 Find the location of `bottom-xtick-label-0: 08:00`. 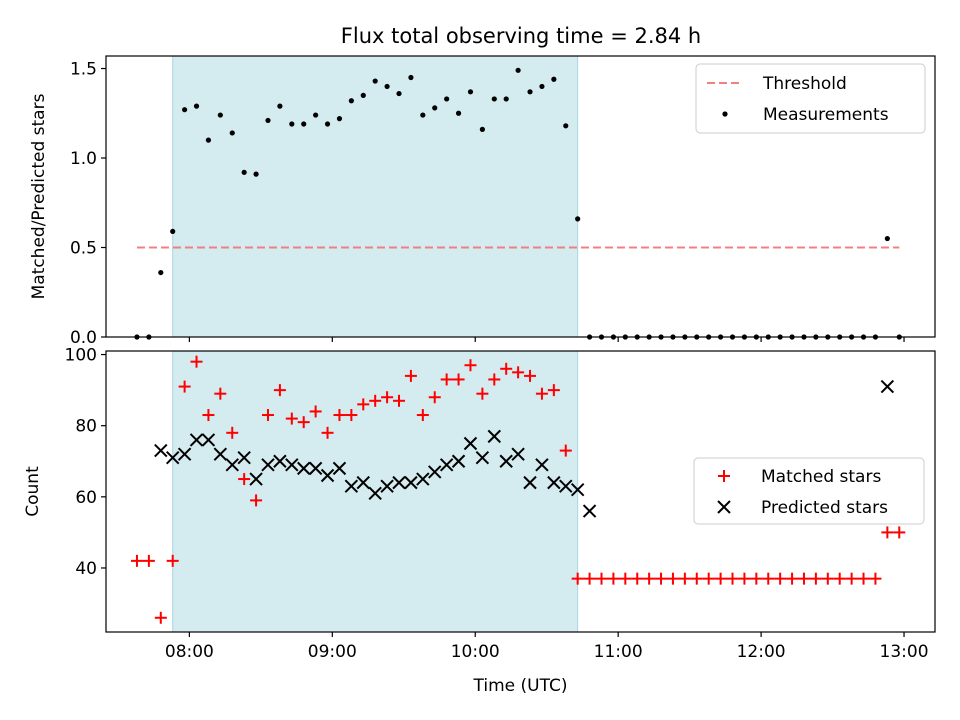

bottom-xtick-label-0: 08:00 is located at coordinates (189, 652).